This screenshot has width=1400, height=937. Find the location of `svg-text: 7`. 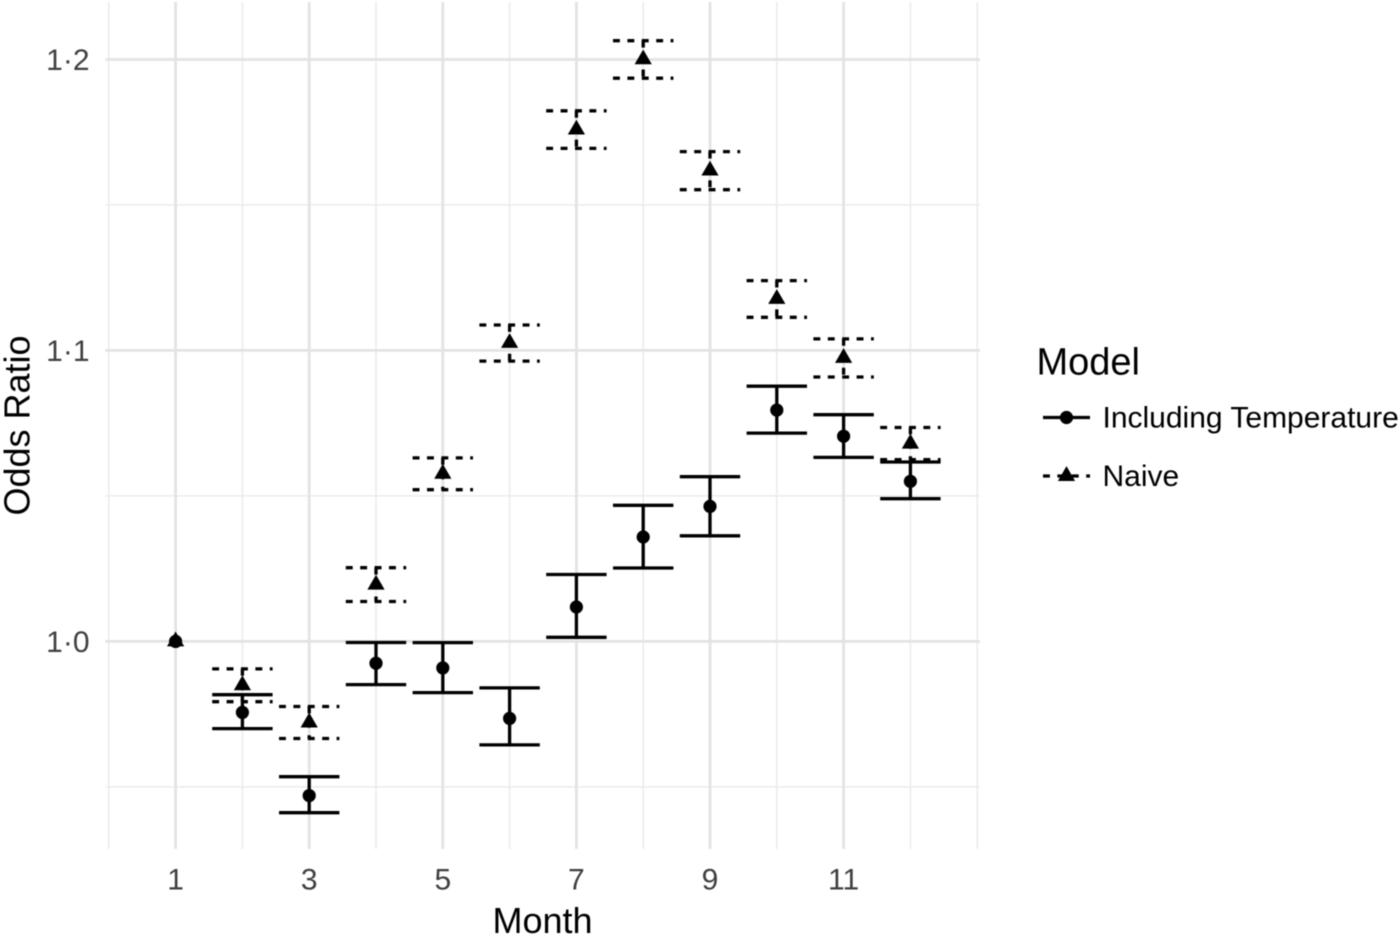

svg-text: 7 is located at coordinates (576, 879).